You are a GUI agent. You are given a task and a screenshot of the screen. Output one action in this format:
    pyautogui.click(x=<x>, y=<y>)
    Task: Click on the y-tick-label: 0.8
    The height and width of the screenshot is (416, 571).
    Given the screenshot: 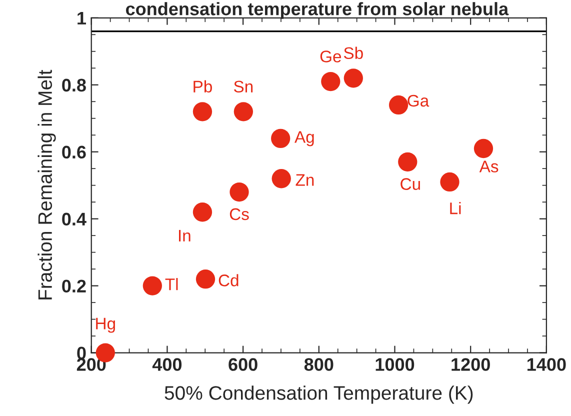 What is the action you would take?
    pyautogui.click(x=74, y=85)
    